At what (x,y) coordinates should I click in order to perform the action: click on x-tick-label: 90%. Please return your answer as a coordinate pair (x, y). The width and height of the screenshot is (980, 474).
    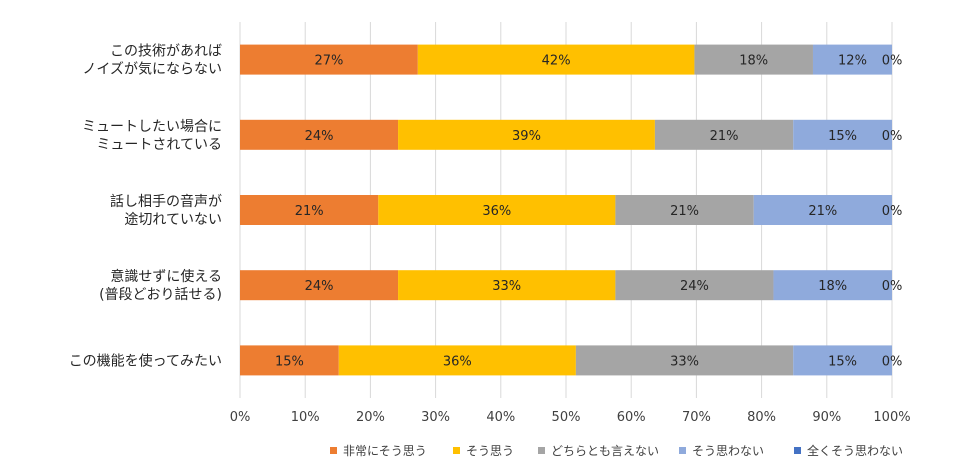
    Looking at the image, I should click on (826, 417).